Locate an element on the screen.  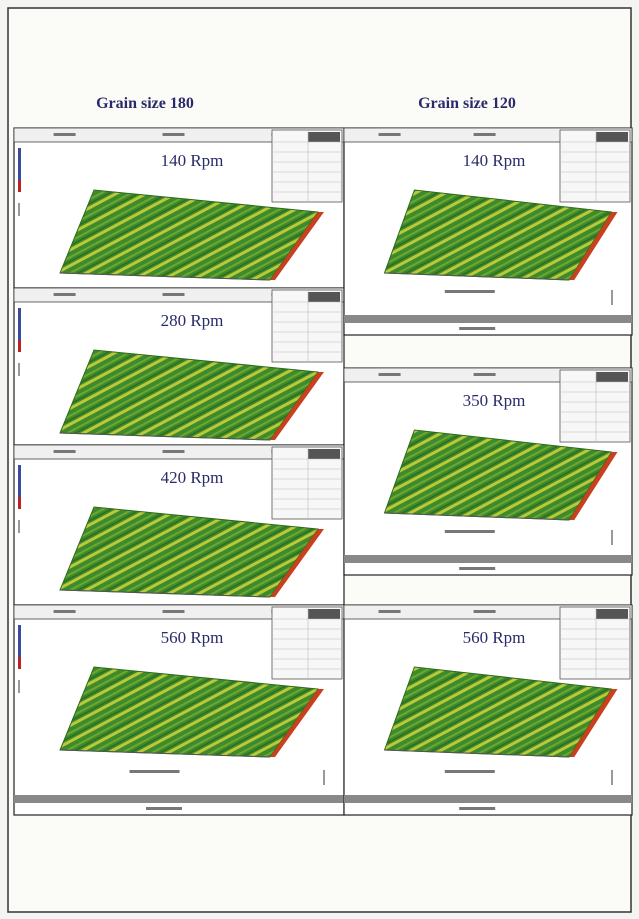
column-title: Grain size 180 is located at coordinates (145, 103).